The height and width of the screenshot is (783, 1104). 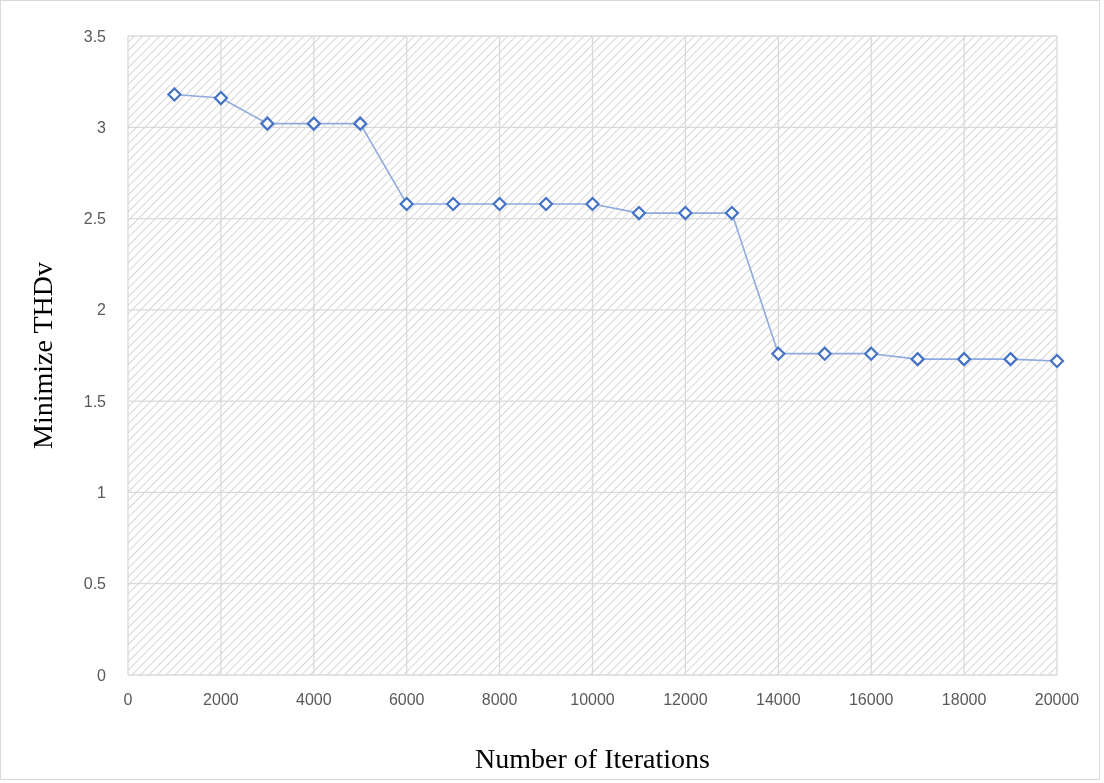 I want to click on y-tick-label: 3.5, so click(x=95, y=36).